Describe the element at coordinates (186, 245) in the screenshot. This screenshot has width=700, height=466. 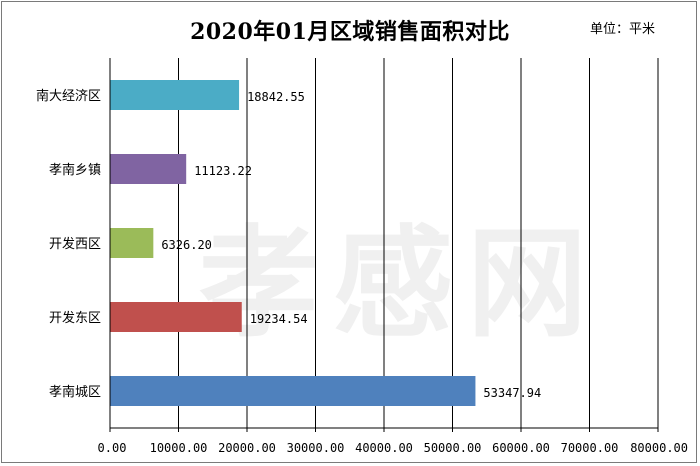
I see `data-label: 6326.20` at that location.